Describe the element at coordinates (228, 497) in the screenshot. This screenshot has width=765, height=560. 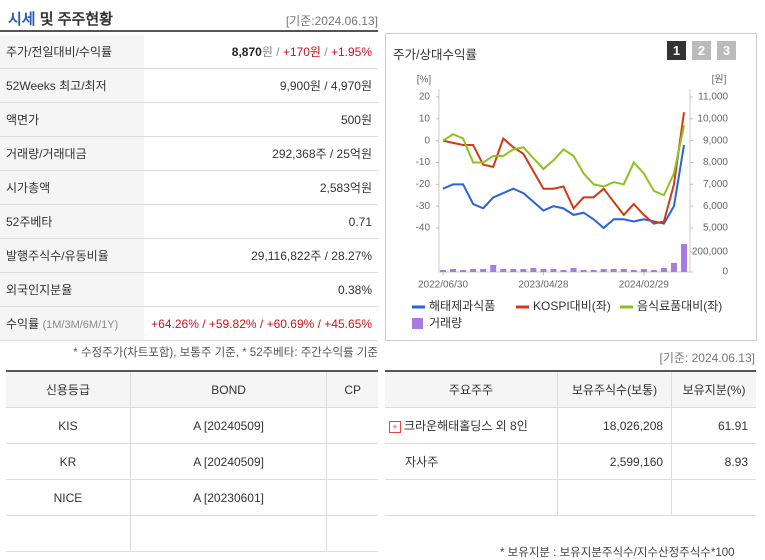
I see `bond: A [20230601]` at that location.